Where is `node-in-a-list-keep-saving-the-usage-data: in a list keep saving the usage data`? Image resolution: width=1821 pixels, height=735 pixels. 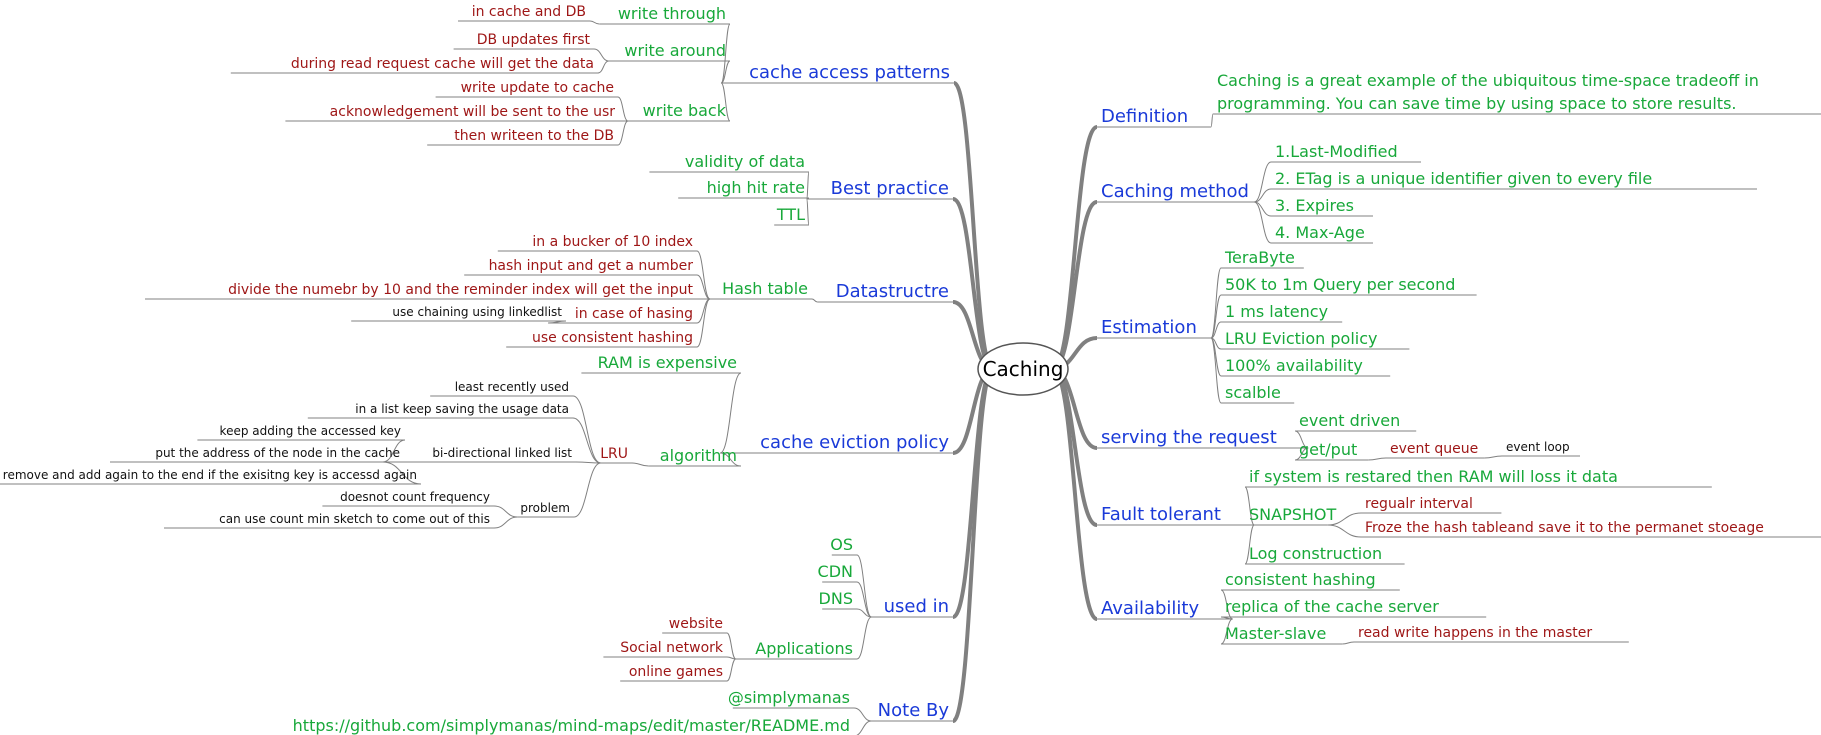
node-in-a-list-keep-saving-the-usage-data: in a list keep saving the usage data is located at coordinates (462, 409).